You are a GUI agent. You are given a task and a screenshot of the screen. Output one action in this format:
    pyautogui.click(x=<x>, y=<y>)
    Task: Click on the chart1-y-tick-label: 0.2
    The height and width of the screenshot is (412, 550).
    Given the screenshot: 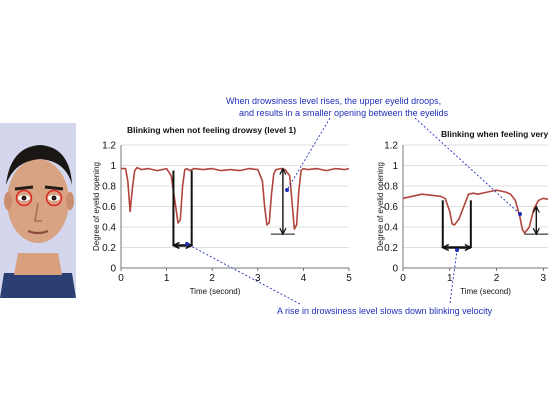 What is the action you would take?
    pyautogui.click(x=109, y=248)
    